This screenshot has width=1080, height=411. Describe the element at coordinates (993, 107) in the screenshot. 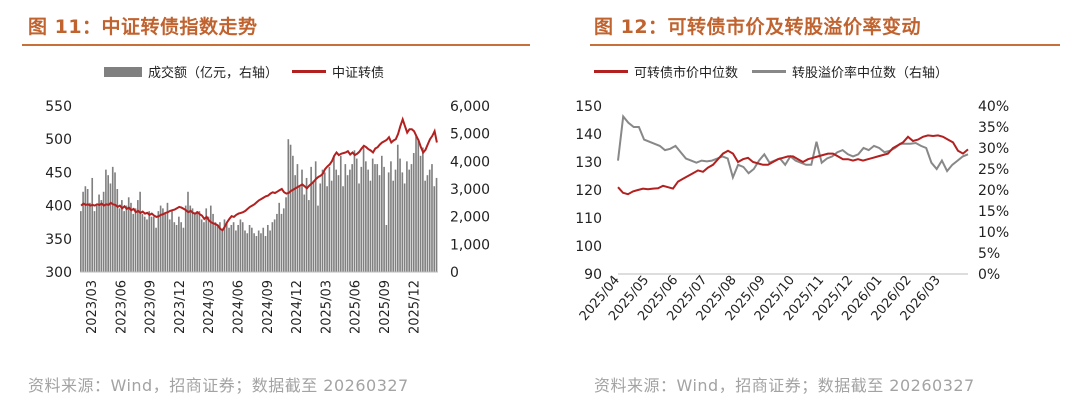

I see `y-right-tick-label: 40%` at that location.